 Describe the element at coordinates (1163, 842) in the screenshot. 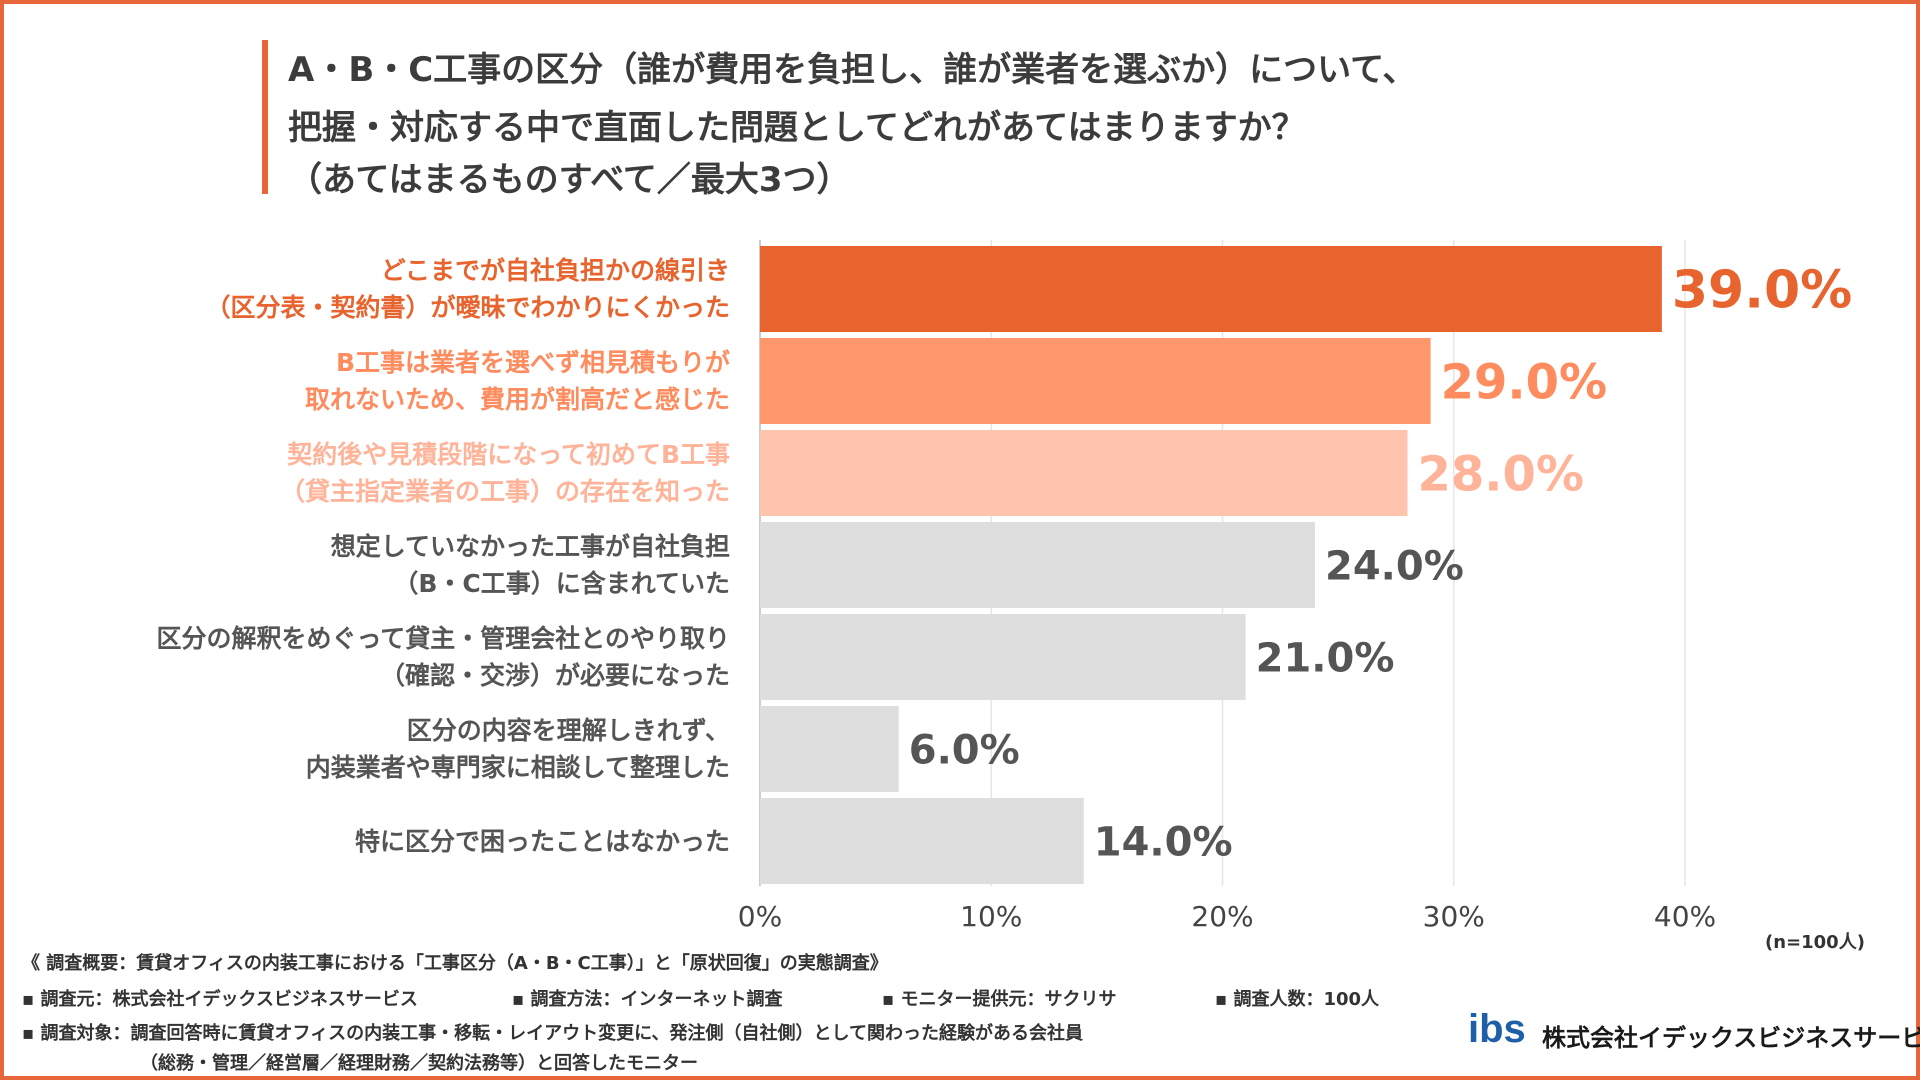

I see `data-label: 14.0%` at that location.